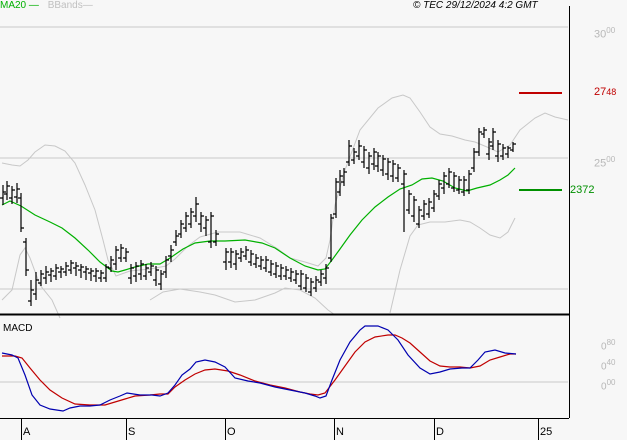 This screenshot has width=627, height=440. What do you see at coordinates (132, 432) in the screenshot?
I see `x-label-sep: S` at bounding box center [132, 432].